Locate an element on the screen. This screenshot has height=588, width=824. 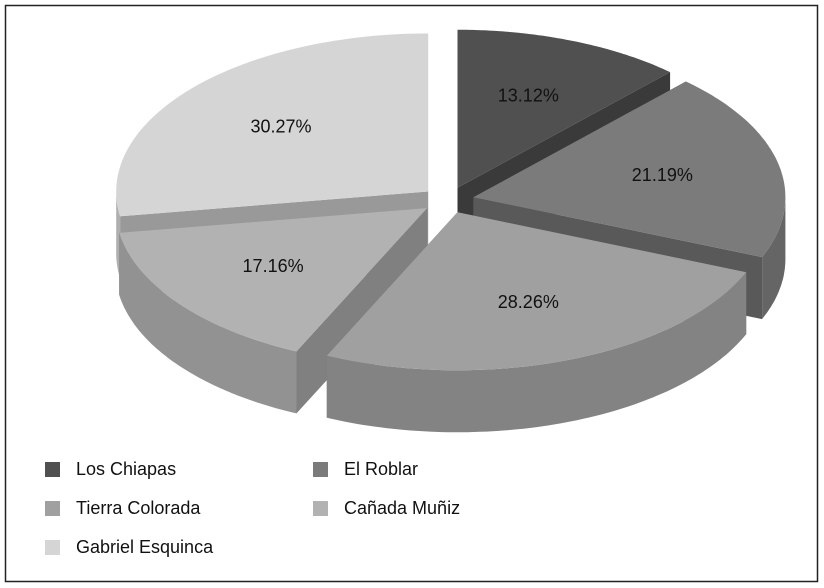
value-label: 28.26% is located at coordinates (528, 302).